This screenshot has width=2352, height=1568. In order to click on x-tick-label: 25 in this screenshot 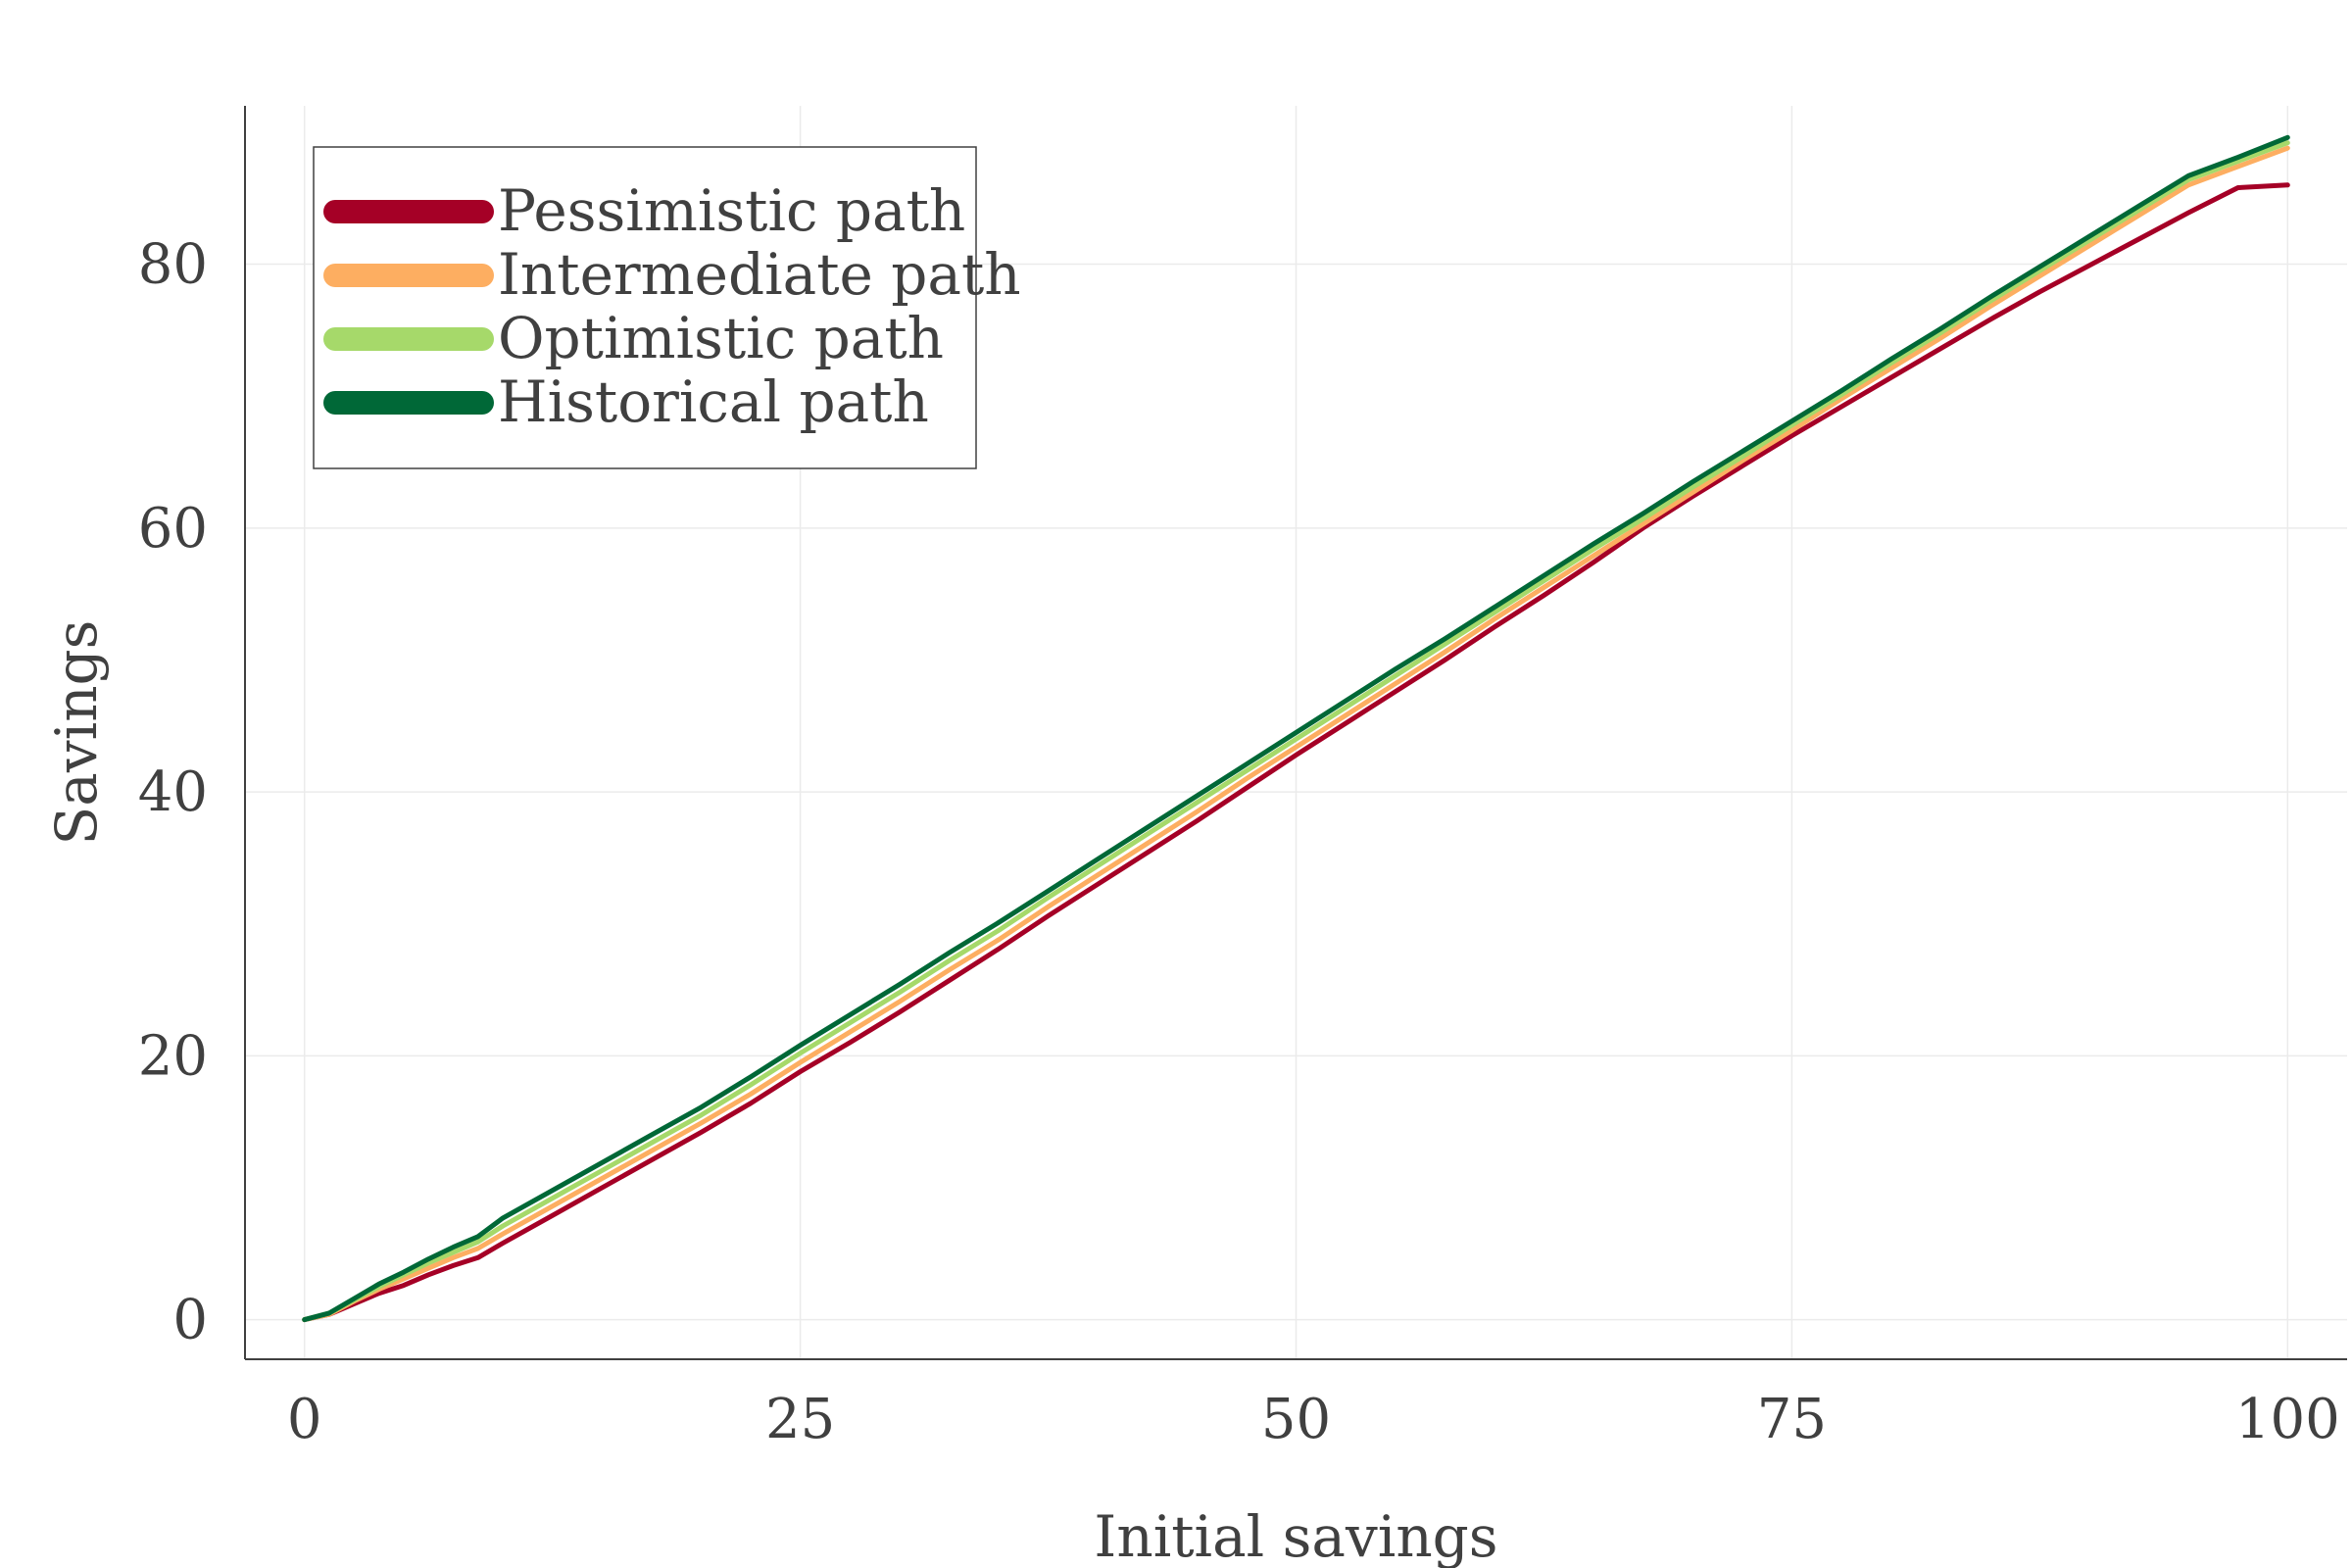, I will do `click(800, 1419)`.